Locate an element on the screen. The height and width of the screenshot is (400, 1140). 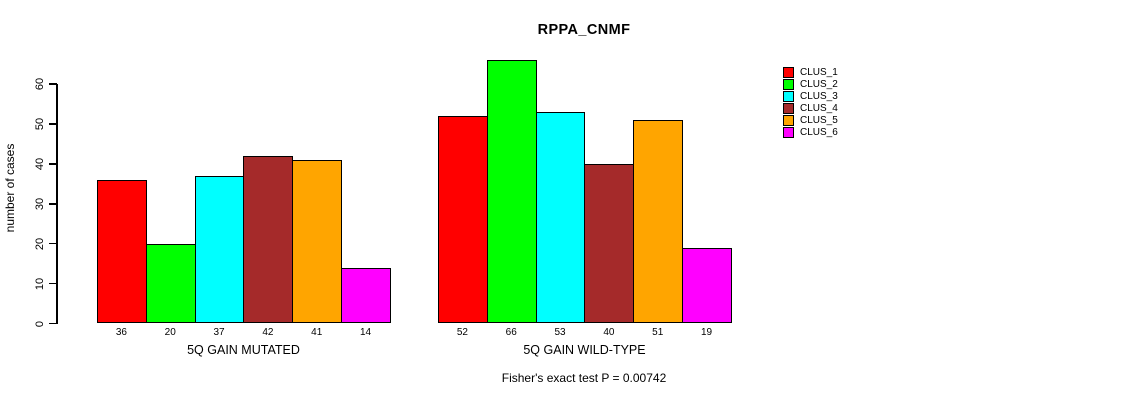
bar-clus-4-5q-gain-wild-type is located at coordinates (609, 243).